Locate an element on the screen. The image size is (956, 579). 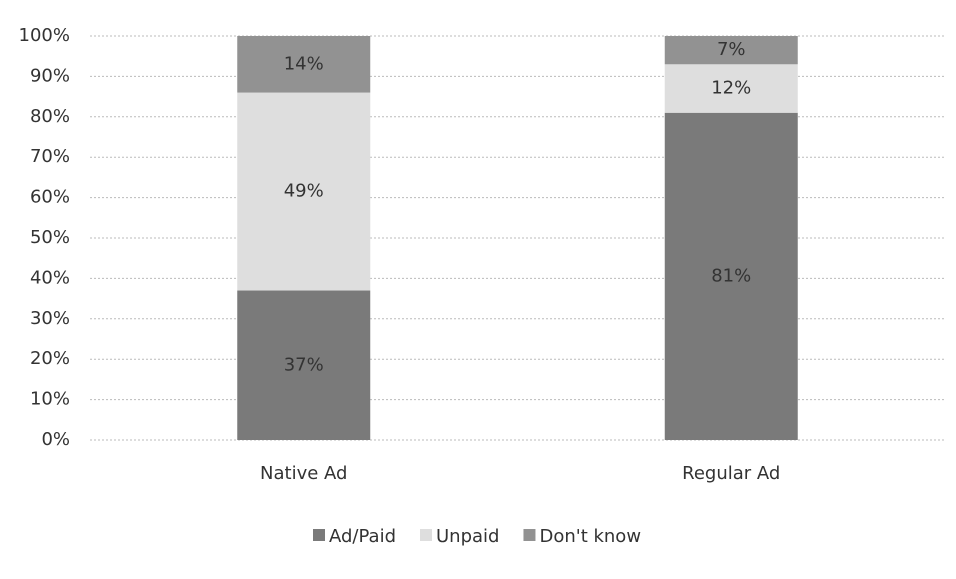
data-label: 37% is located at coordinates (304, 364).